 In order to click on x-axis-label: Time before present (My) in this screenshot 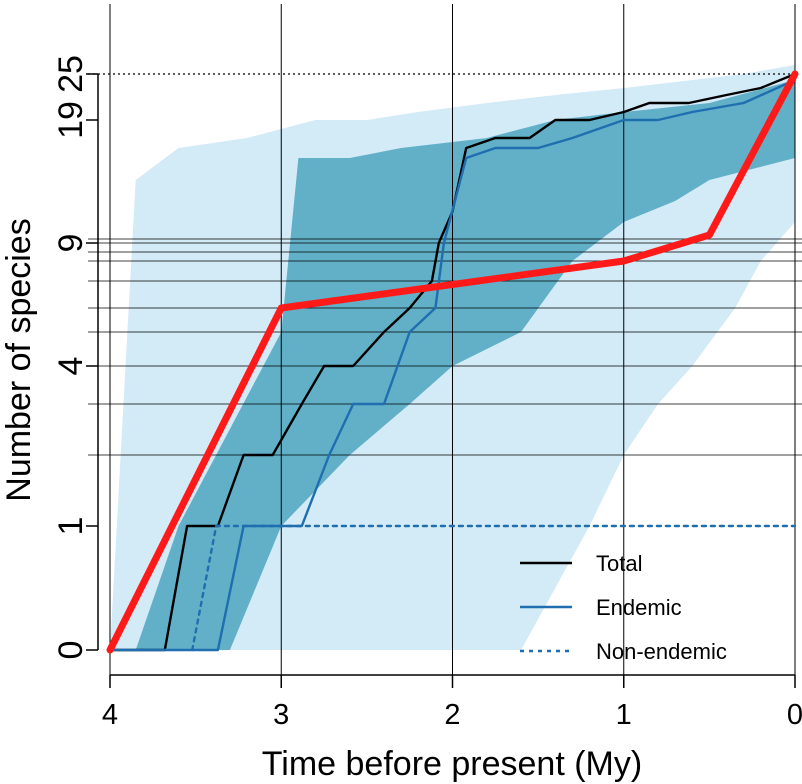, I will do `click(452, 764)`.